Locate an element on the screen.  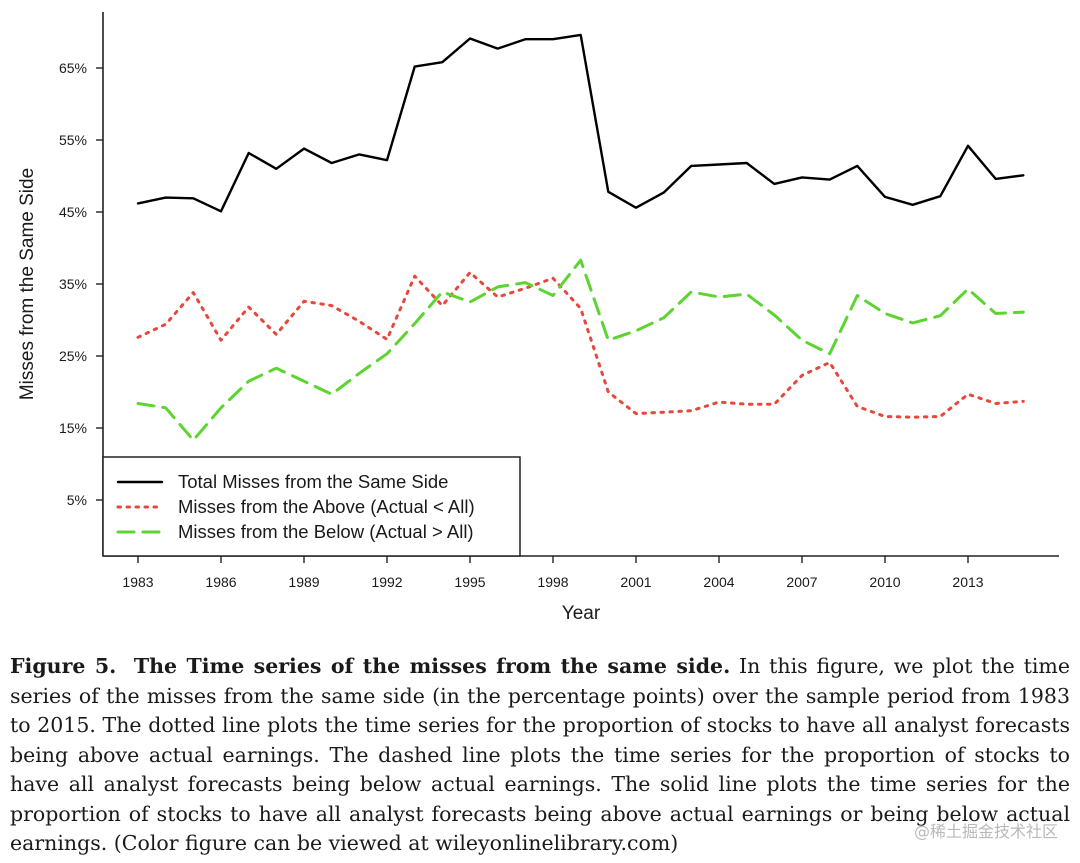
x-tick-label: 1983 is located at coordinates (137, 582).